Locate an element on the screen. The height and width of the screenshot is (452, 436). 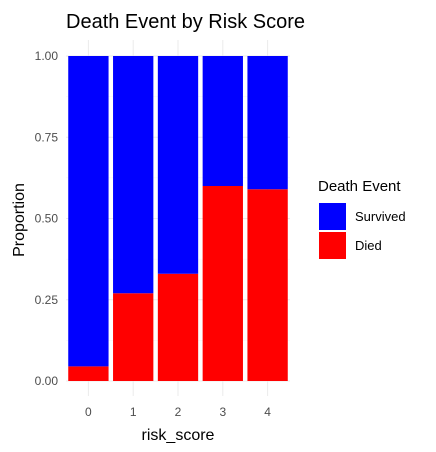
x-tick-label: 0 is located at coordinates (88, 412).